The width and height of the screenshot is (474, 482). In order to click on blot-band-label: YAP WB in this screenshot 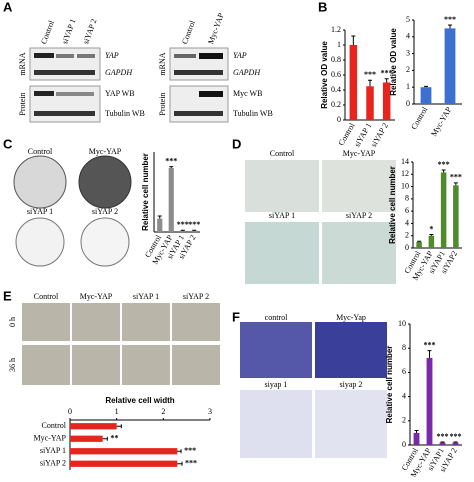, I will do `click(120, 93)`.